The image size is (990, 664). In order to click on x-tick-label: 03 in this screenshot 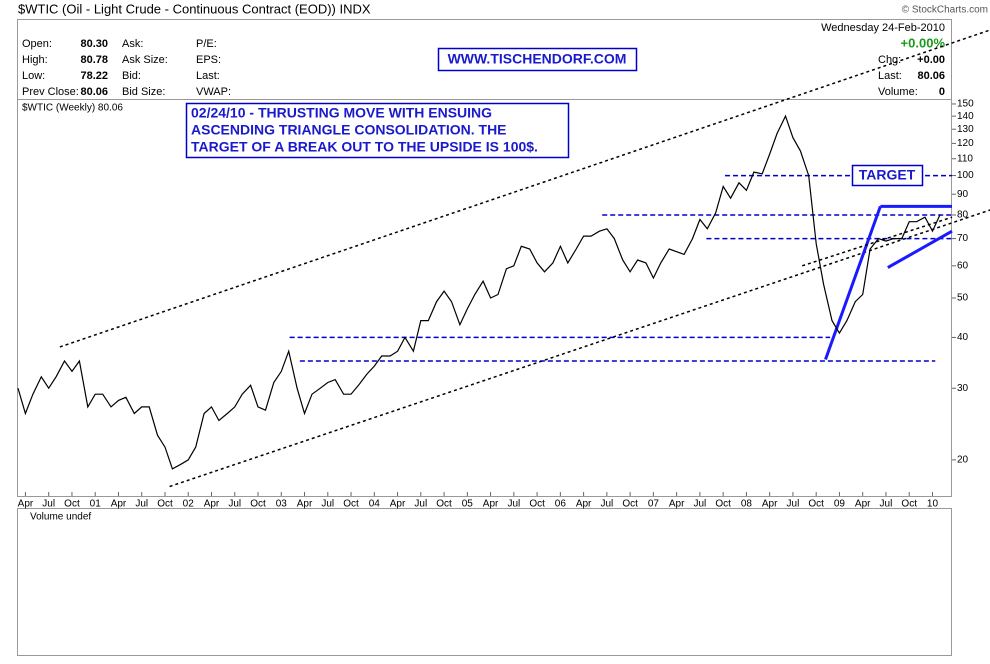, I will do `click(282, 504)`.